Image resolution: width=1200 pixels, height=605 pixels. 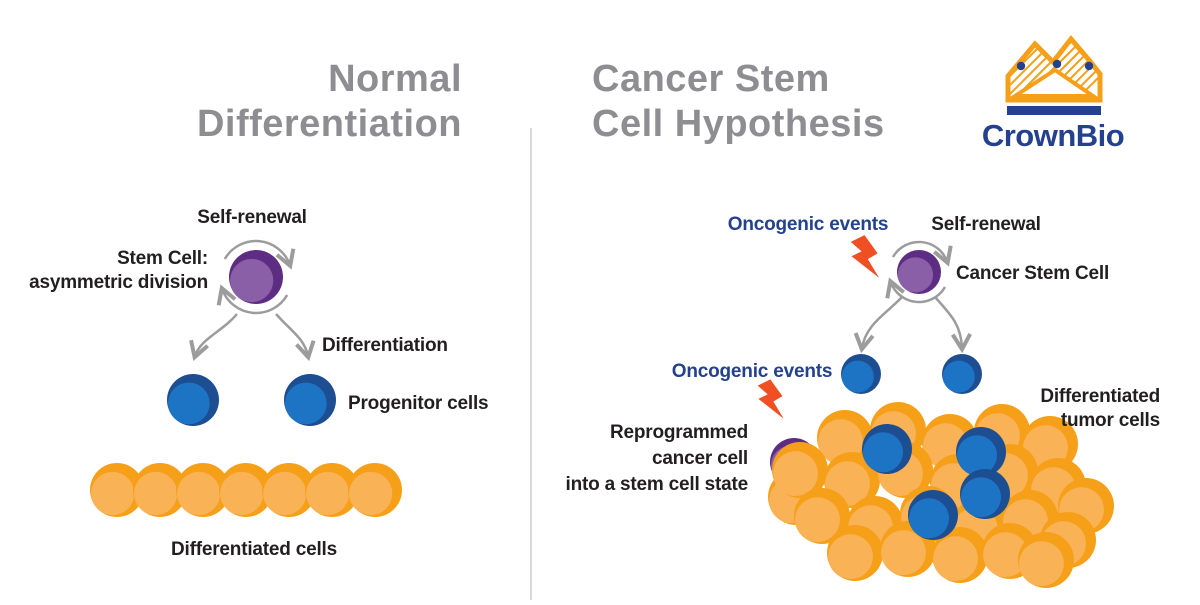 What do you see at coordinates (752, 371) in the screenshot?
I see `label-oncogenic-events-mid: Oncogenic events` at bounding box center [752, 371].